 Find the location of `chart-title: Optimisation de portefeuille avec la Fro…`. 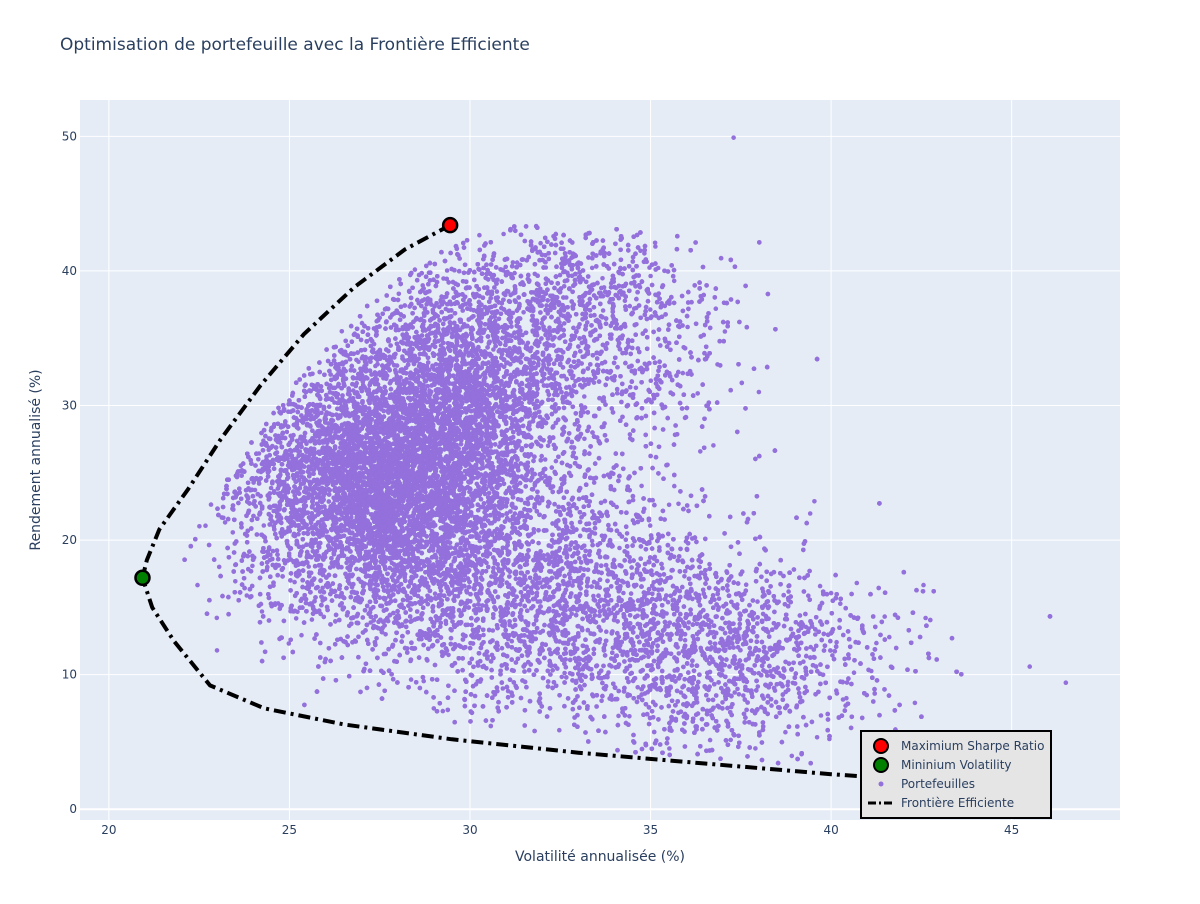

chart-title: Optimisation de portefeuille avec la Fro… is located at coordinates (295, 45).